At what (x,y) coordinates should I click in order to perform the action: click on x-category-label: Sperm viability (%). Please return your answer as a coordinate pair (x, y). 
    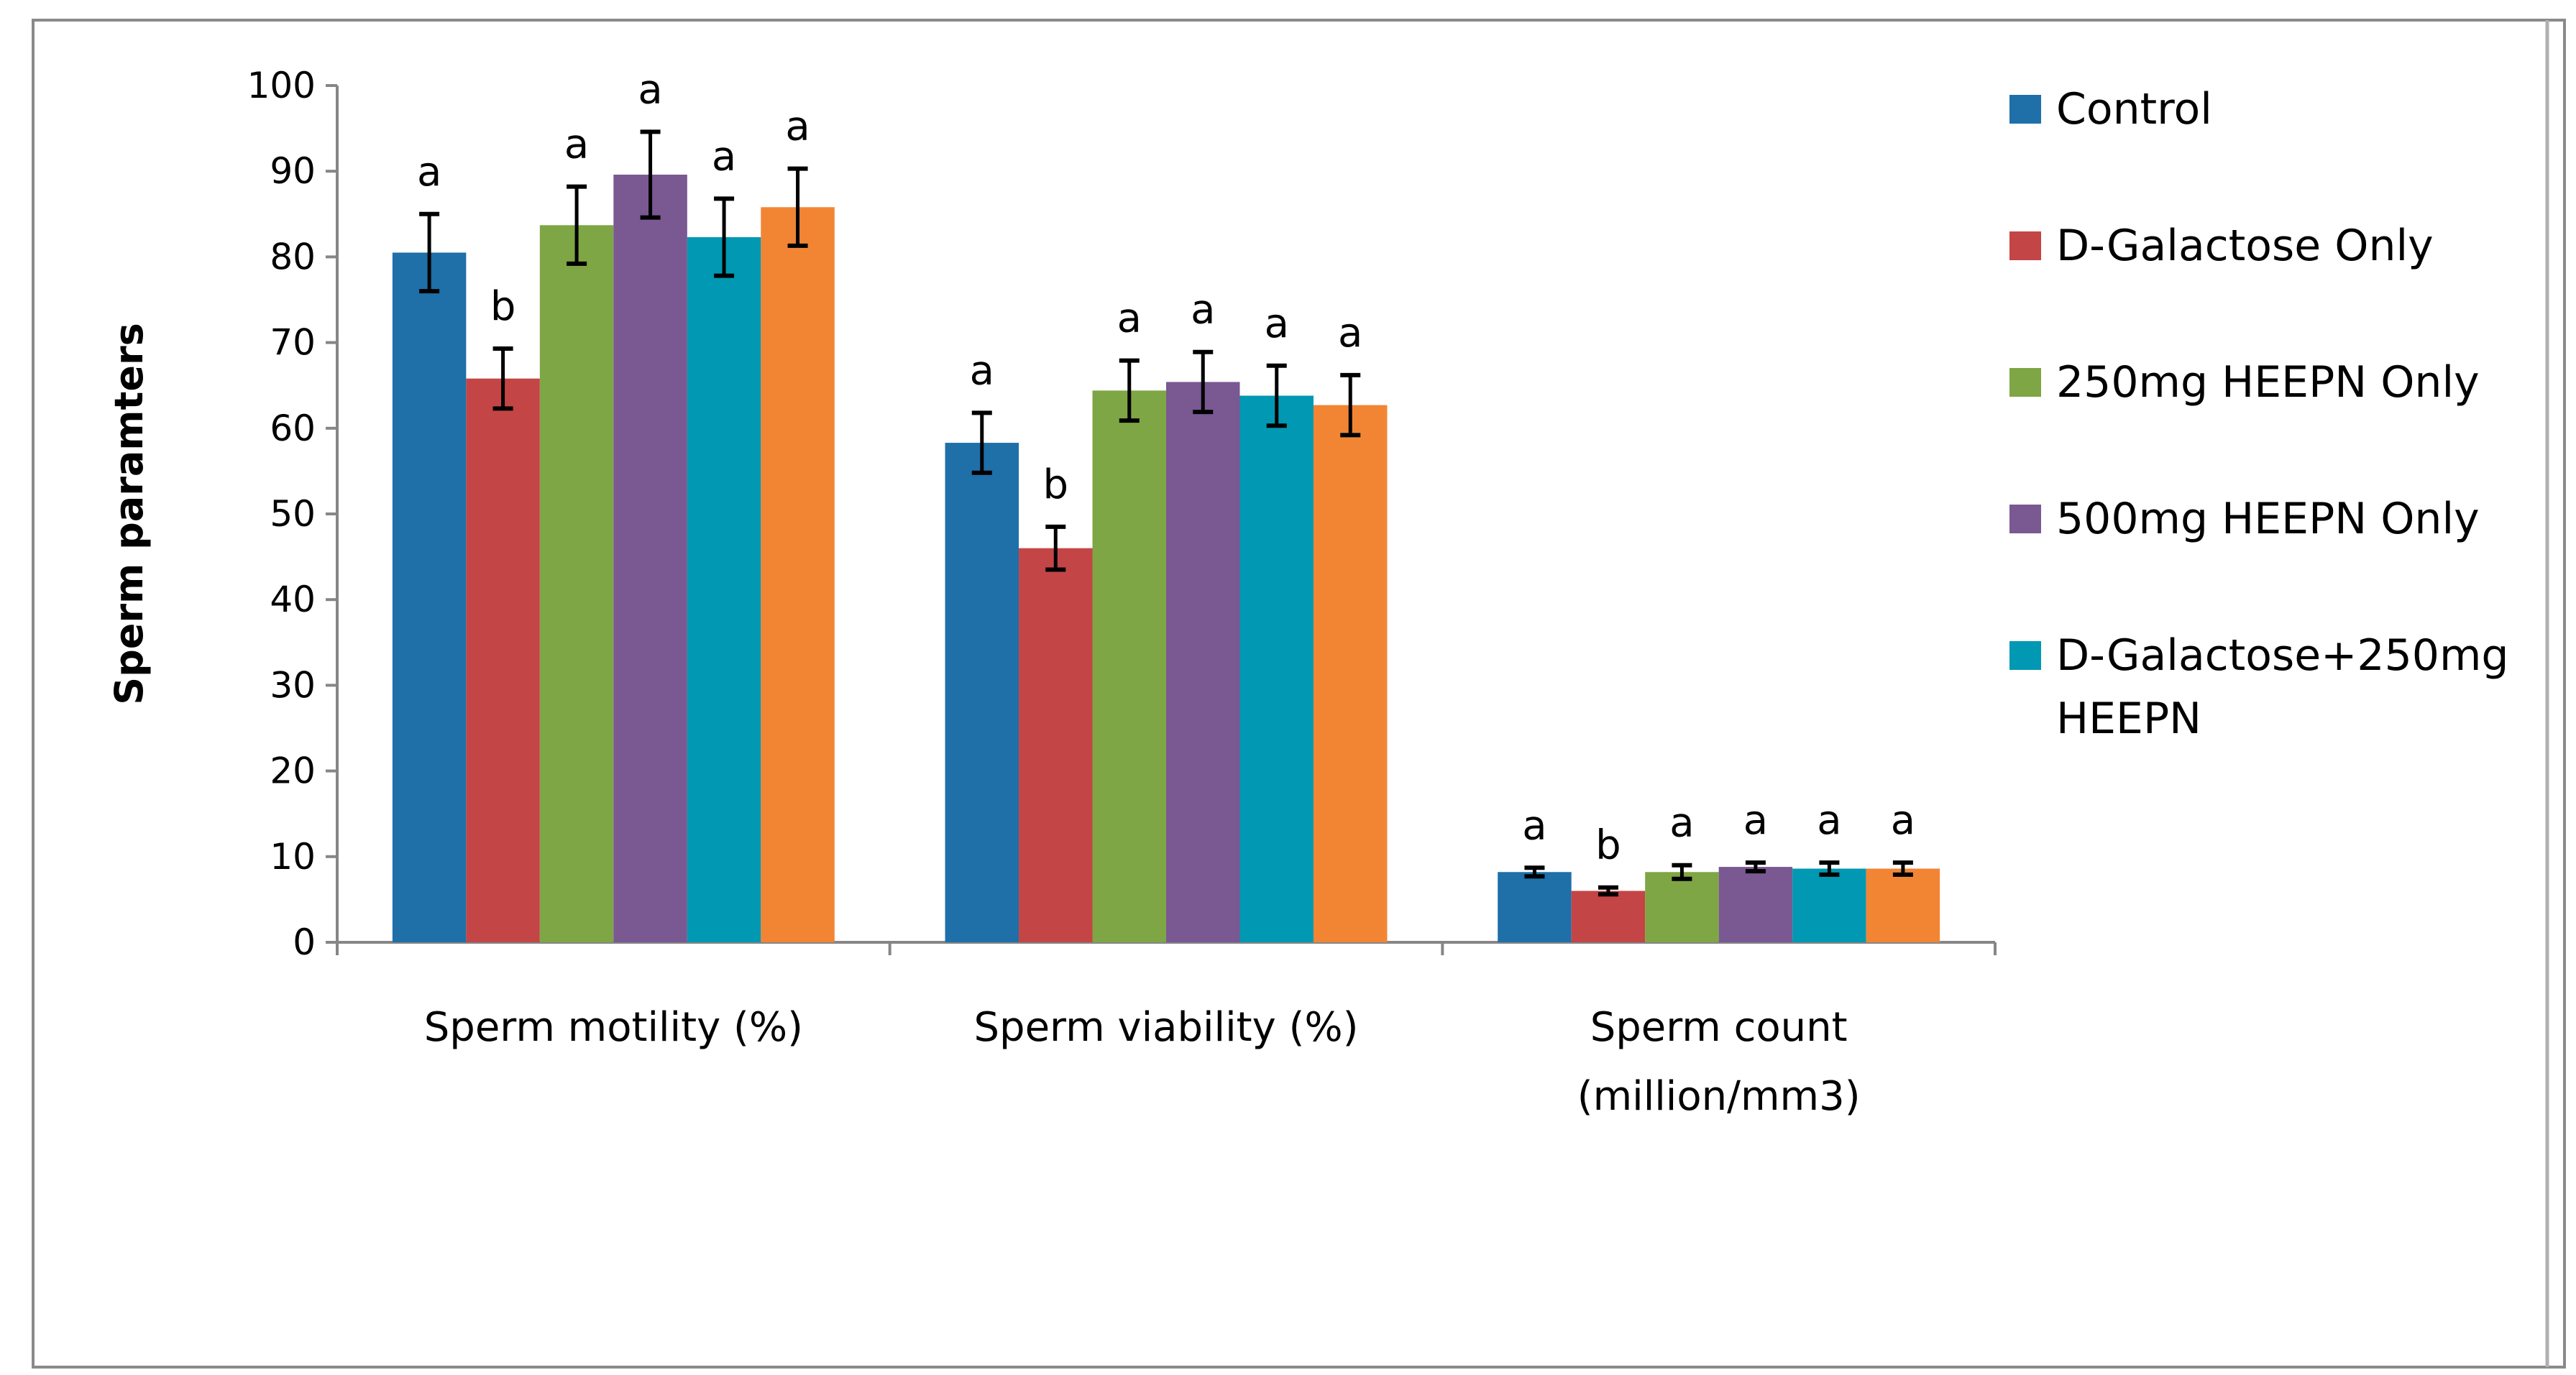
    Looking at the image, I should click on (1166, 1027).